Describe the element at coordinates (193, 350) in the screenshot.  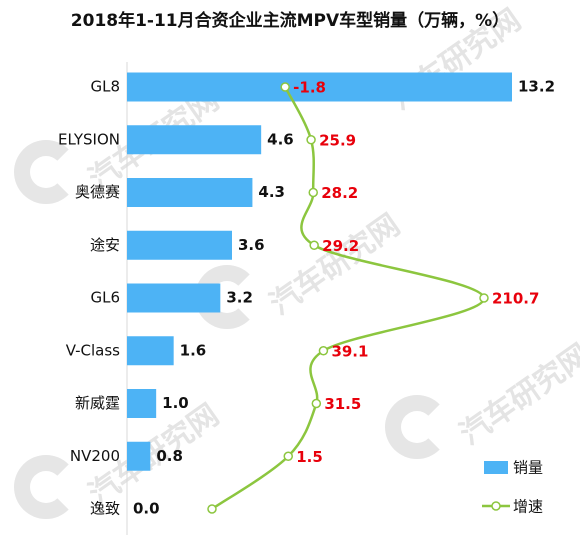
I see `bar-value-label: 1.6` at that location.